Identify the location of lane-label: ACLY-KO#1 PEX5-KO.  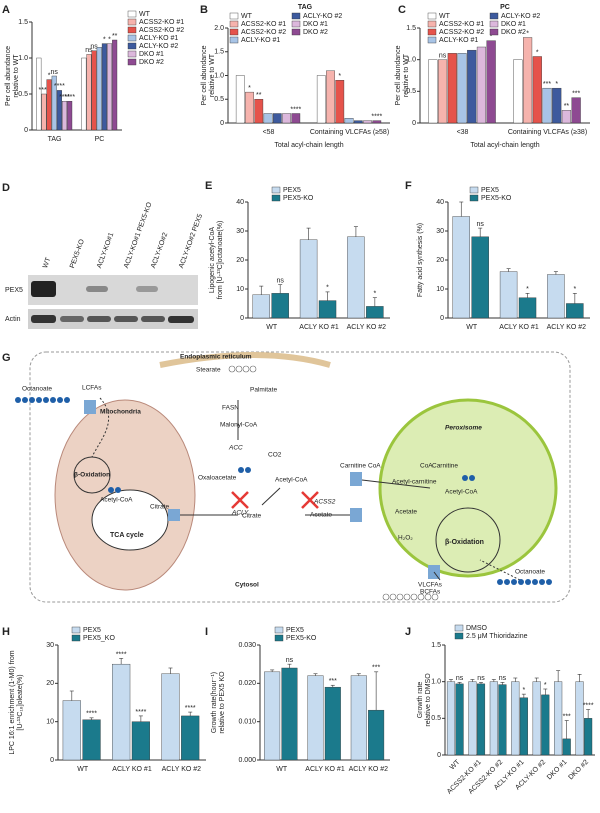
(138, 235).